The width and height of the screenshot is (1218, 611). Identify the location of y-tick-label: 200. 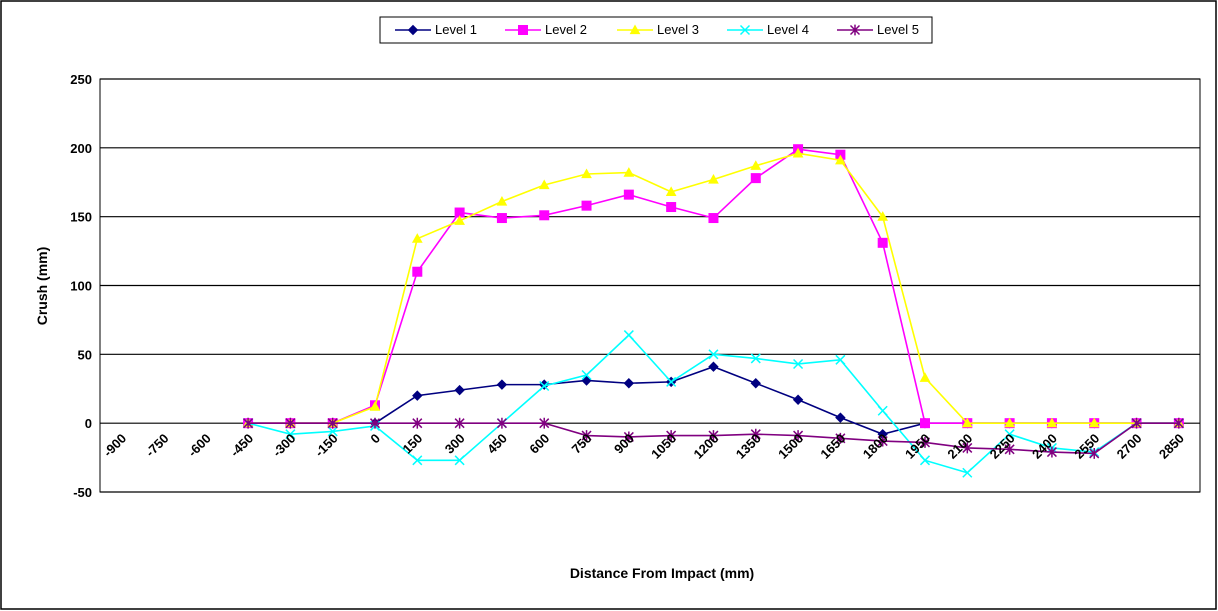
(81, 148).